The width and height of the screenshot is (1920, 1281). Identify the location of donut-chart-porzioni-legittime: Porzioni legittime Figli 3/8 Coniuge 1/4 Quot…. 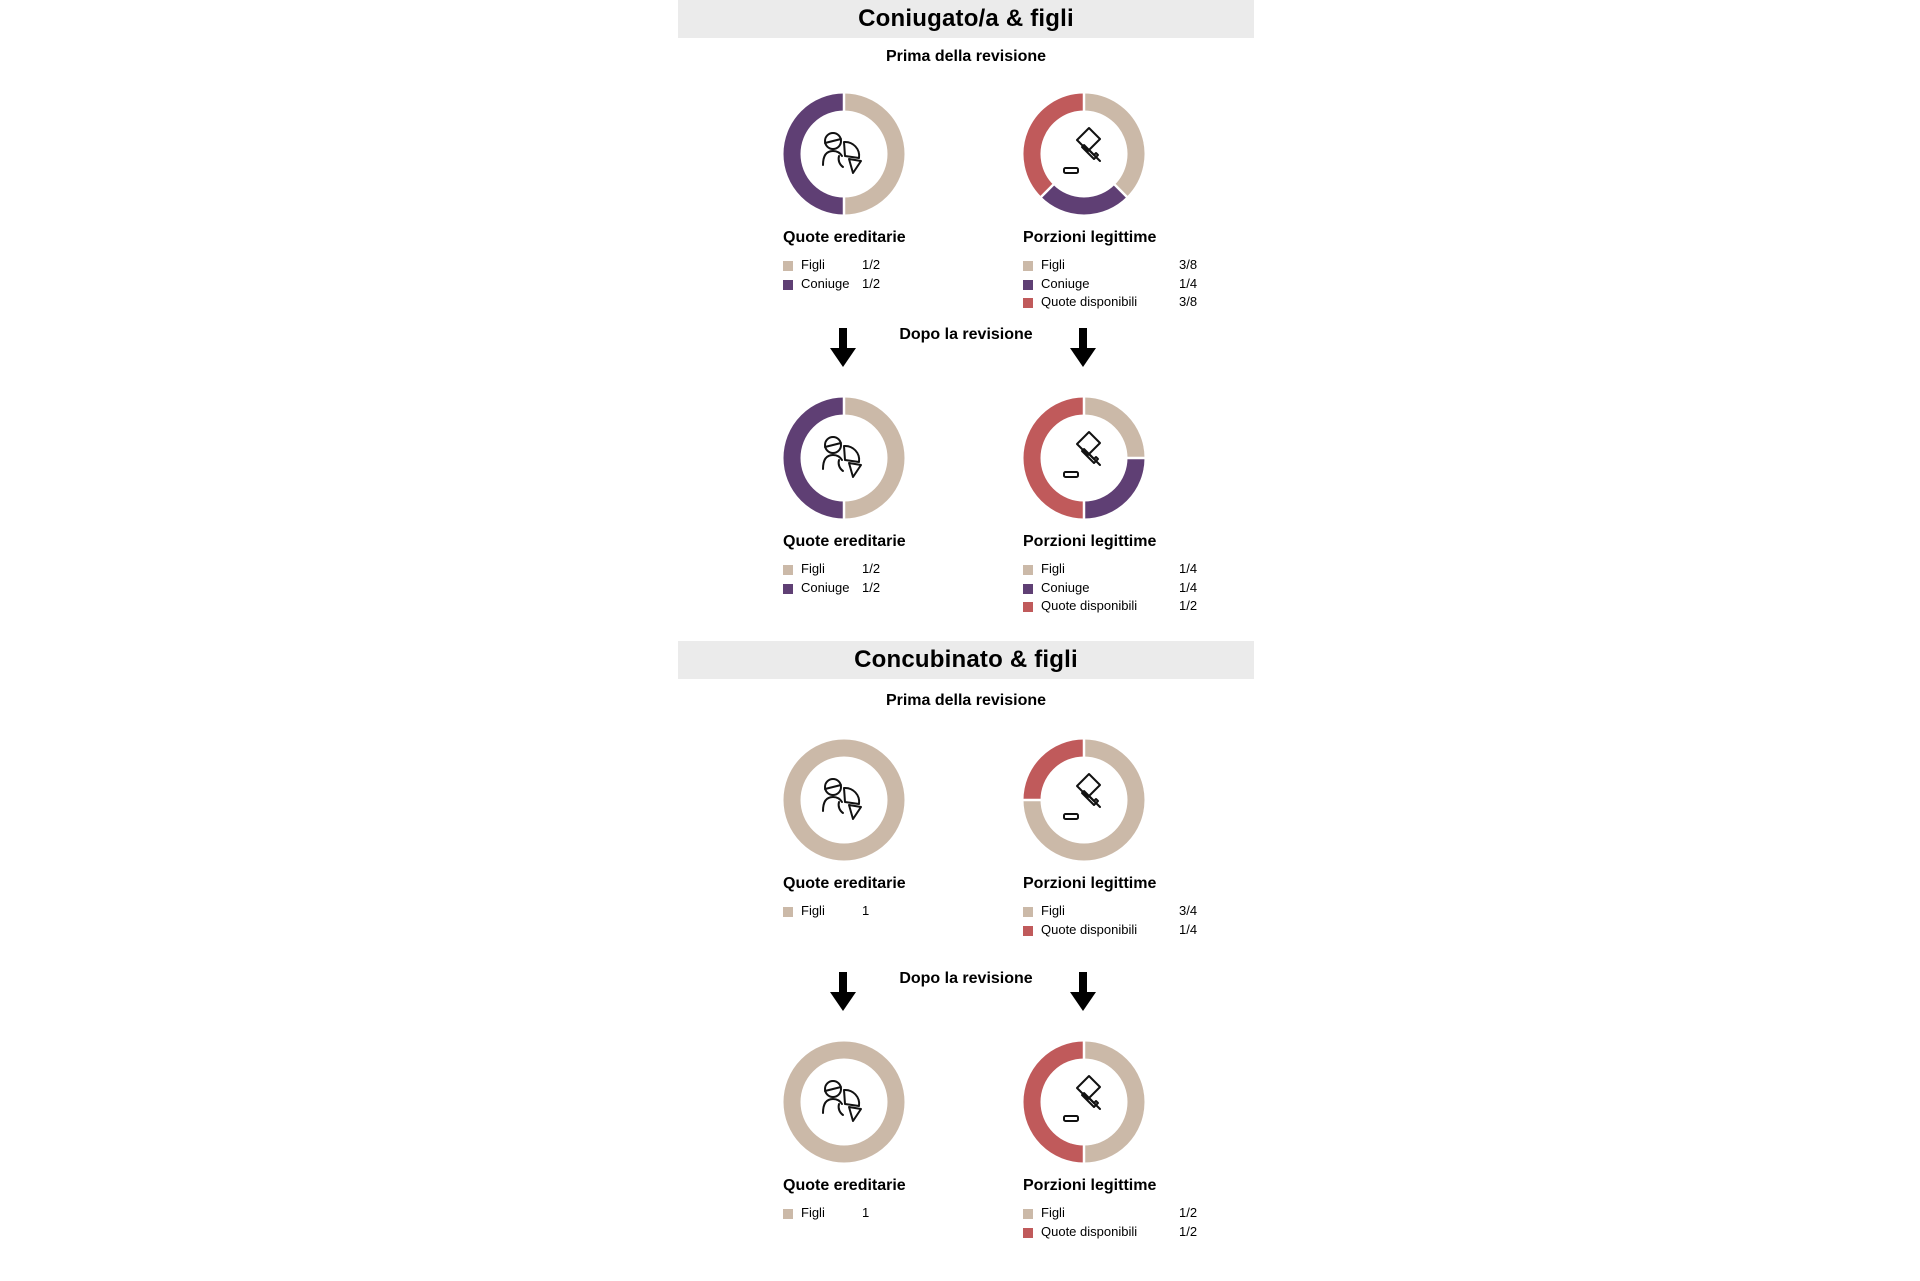
(1143, 212).